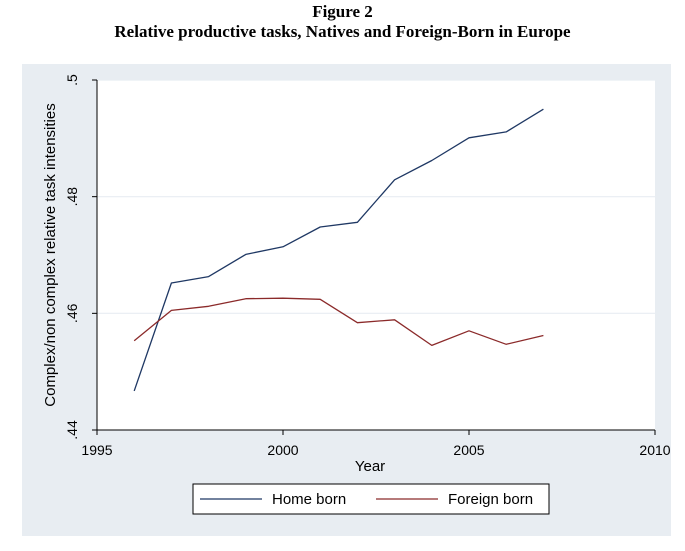  Describe the element at coordinates (342, 11) in the screenshot. I see `figure-title: Figure 2` at that location.